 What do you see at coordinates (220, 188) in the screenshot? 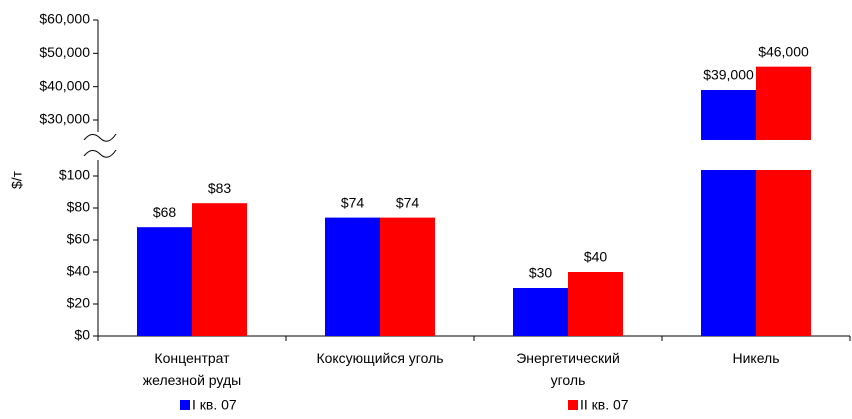
I see `value-label: $83` at bounding box center [220, 188].